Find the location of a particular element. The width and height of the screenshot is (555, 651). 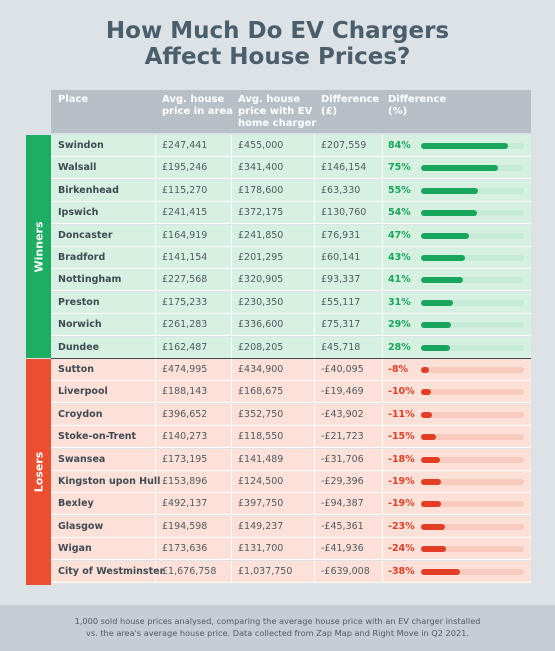

difference-cell: £76,931 is located at coordinates (341, 235).